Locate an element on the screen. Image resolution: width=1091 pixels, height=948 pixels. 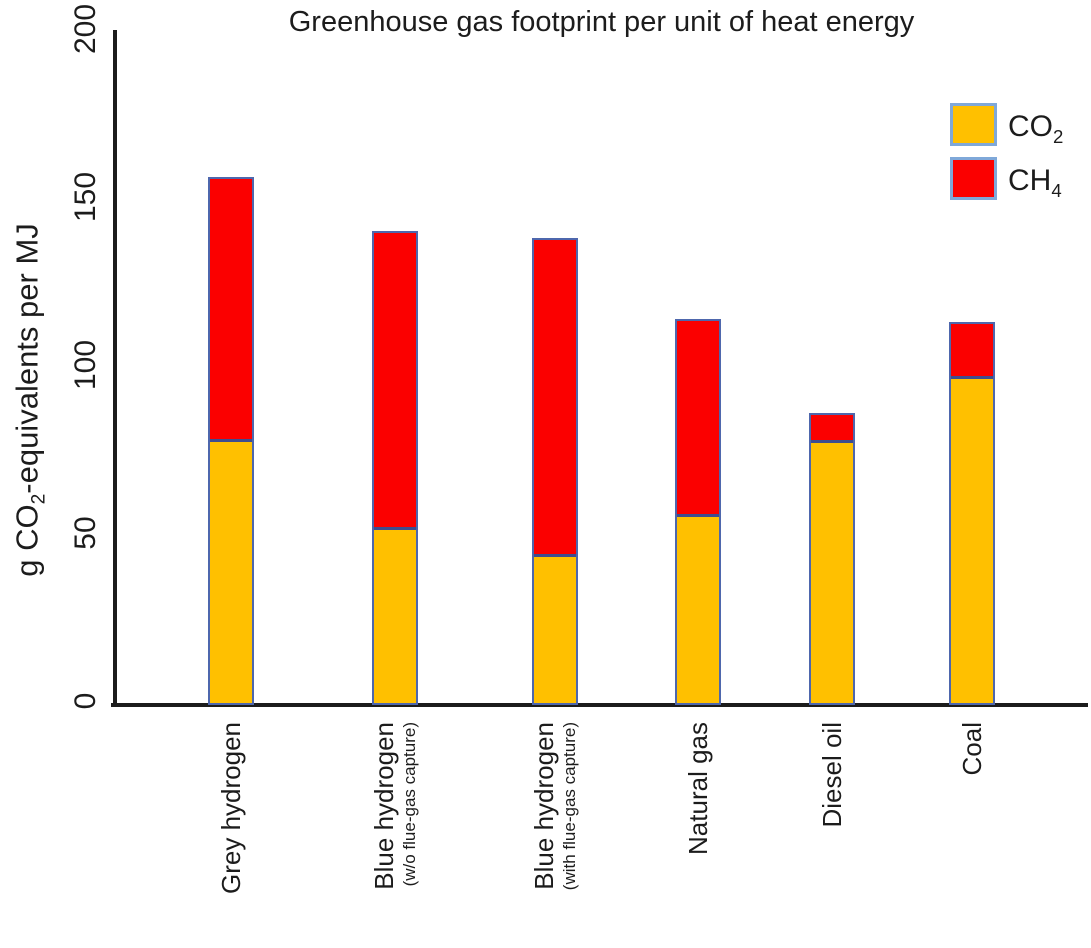
x-label-blue-hydrogen-2: Blue hydrogen (with flue-gas capture) is located at coordinates (613, 806).